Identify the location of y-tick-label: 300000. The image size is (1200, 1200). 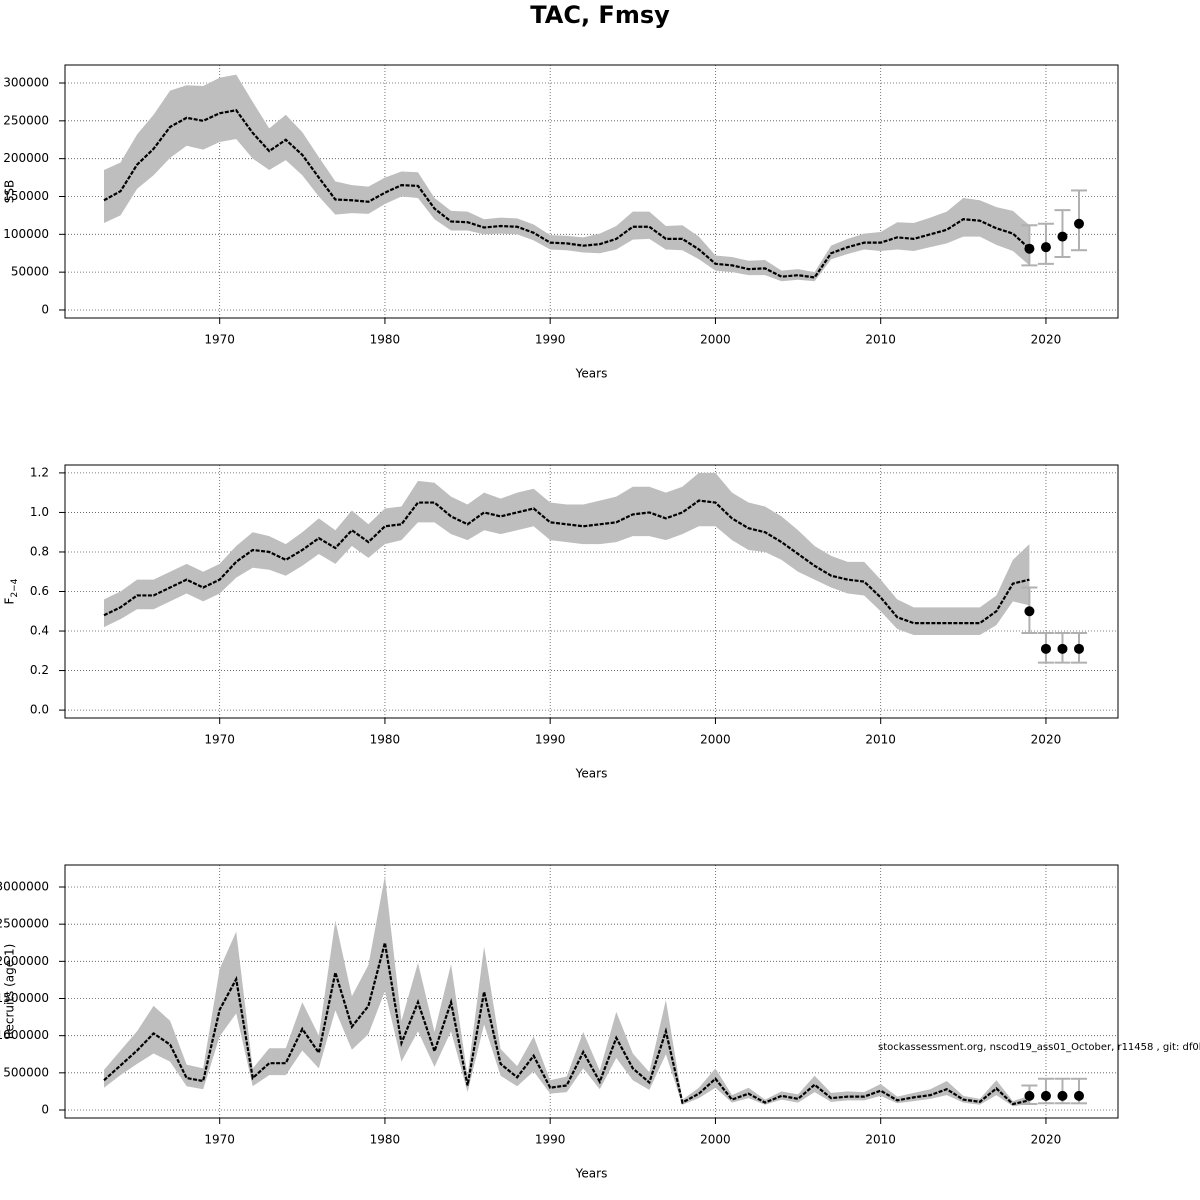
(26, 83).